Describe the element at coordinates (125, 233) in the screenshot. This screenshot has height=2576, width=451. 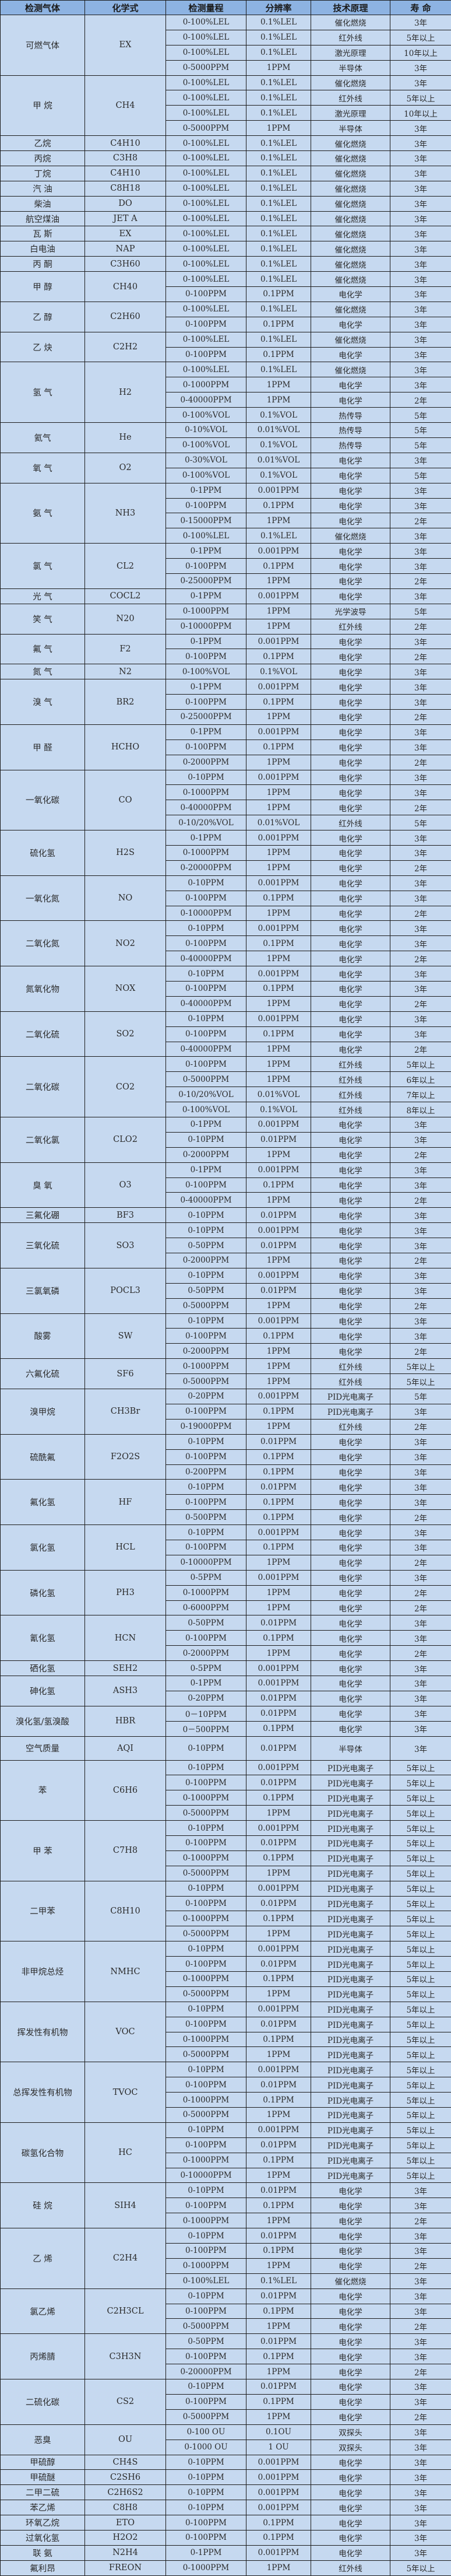
I see `formula-cell: EX` at that location.